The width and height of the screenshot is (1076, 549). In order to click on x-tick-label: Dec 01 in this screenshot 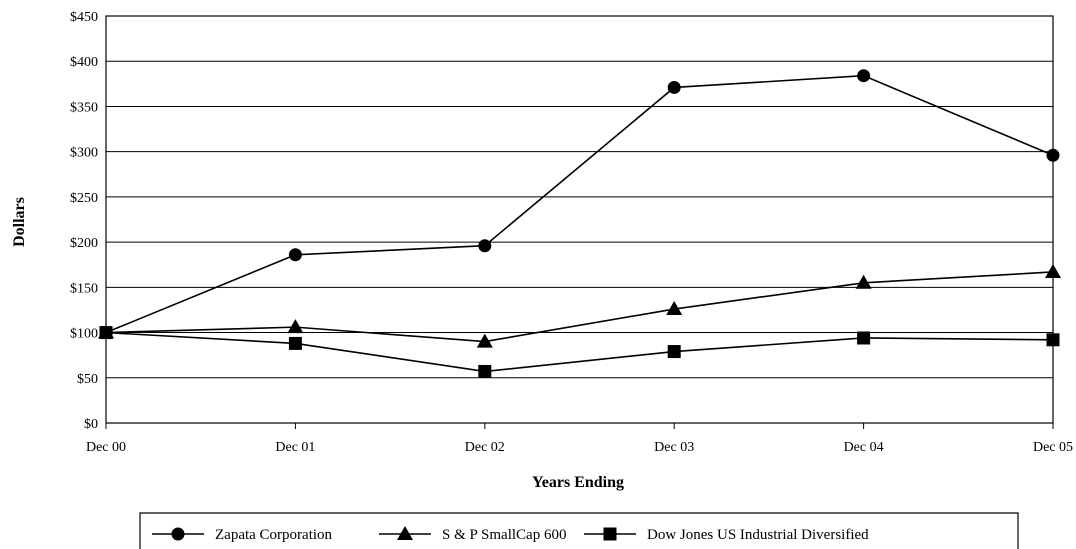, I will do `click(295, 447)`.